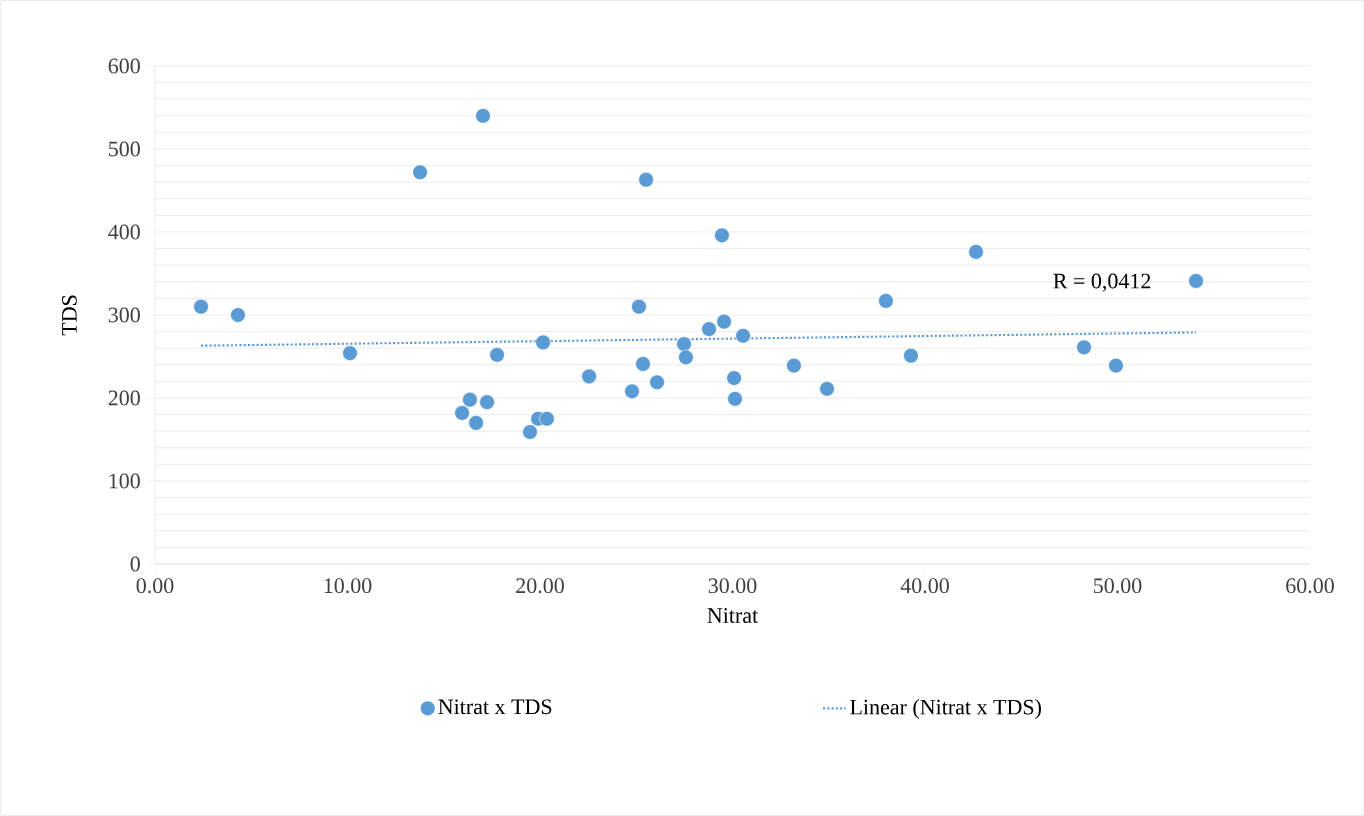 The width and height of the screenshot is (1364, 816). I want to click on legend-label: Nitrat x TDS, so click(495, 707).